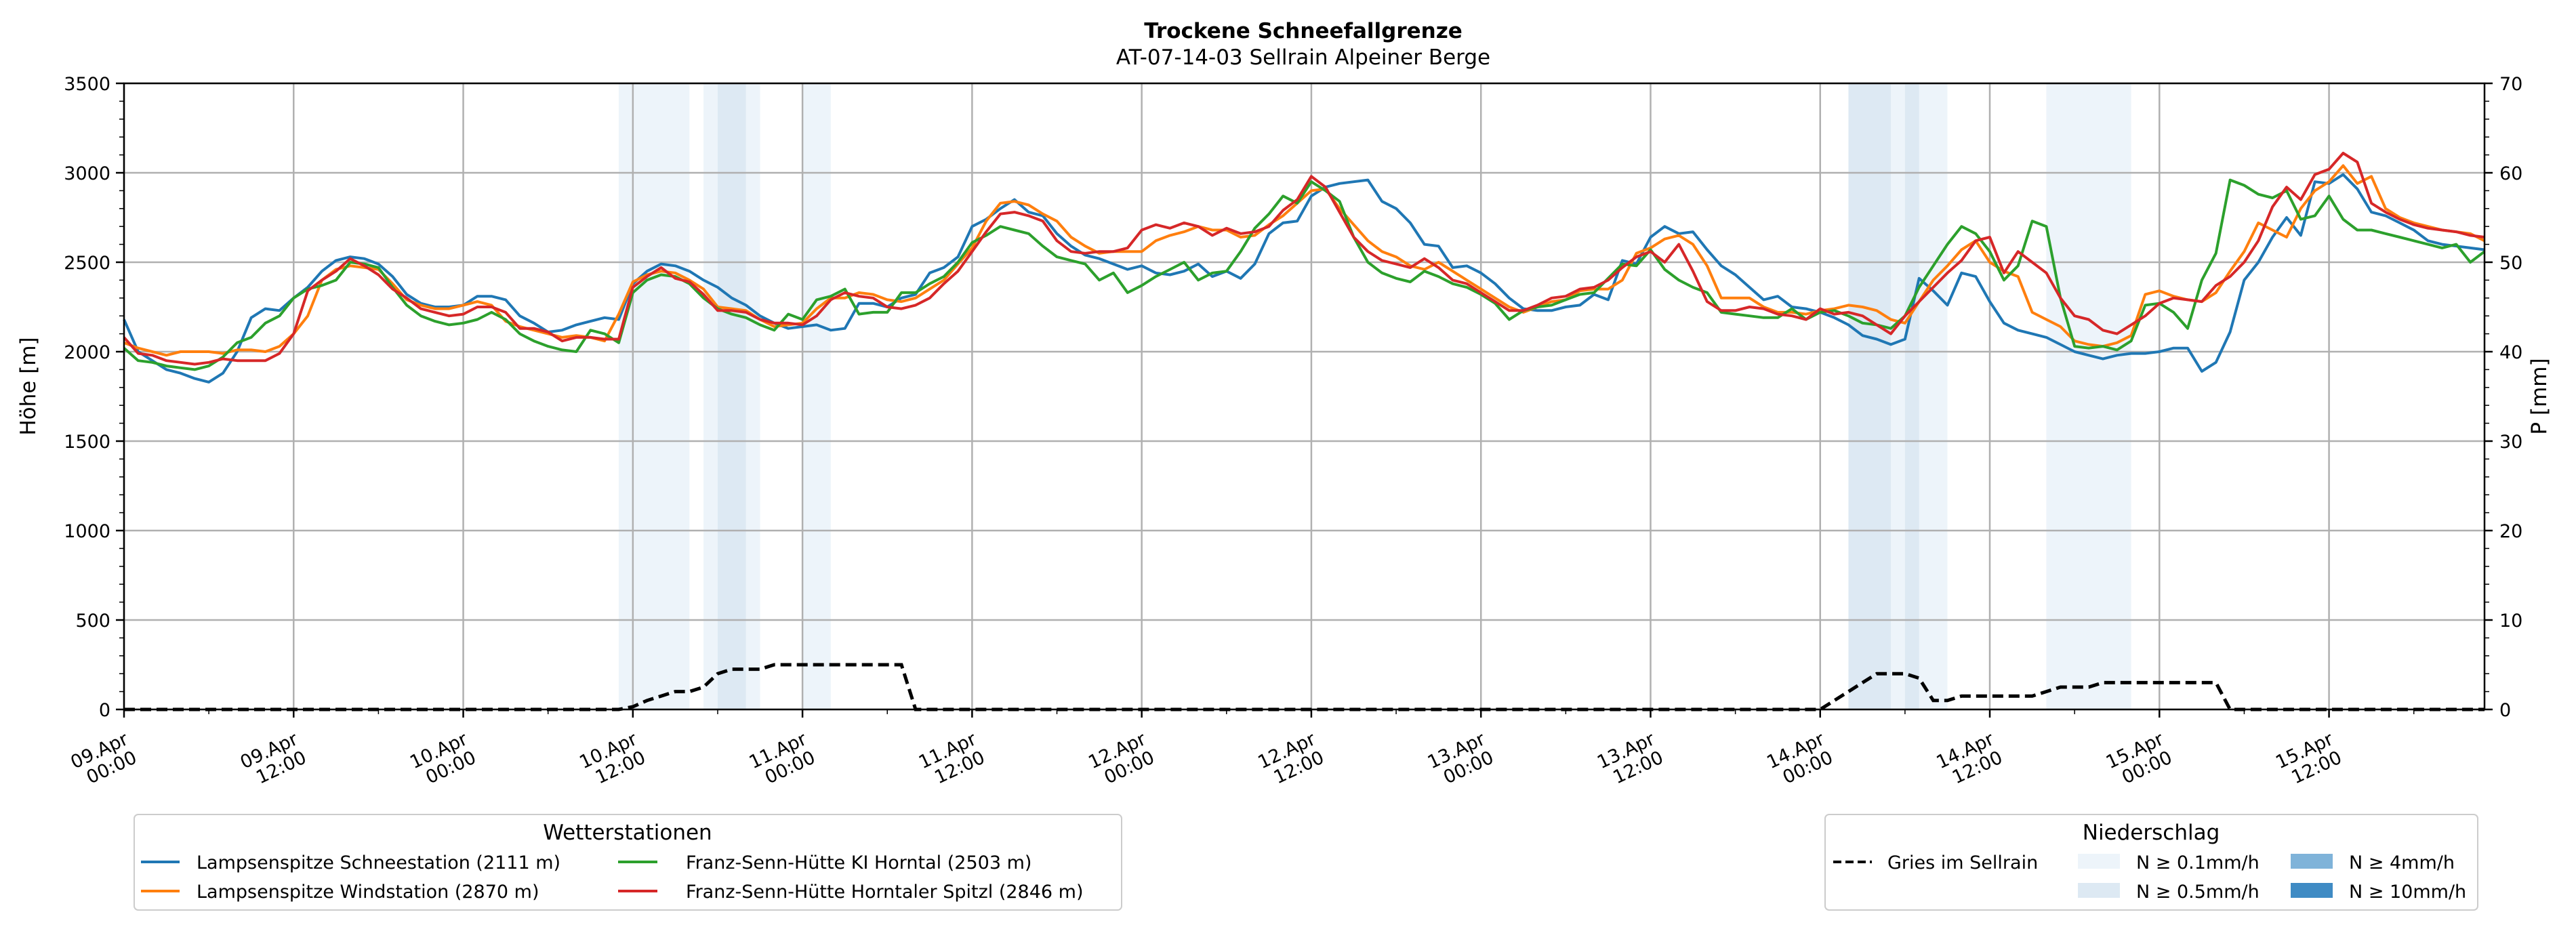  What do you see at coordinates (2510, 352) in the screenshot?
I see `y-right-tick-label: 40` at bounding box center [2510, 352].